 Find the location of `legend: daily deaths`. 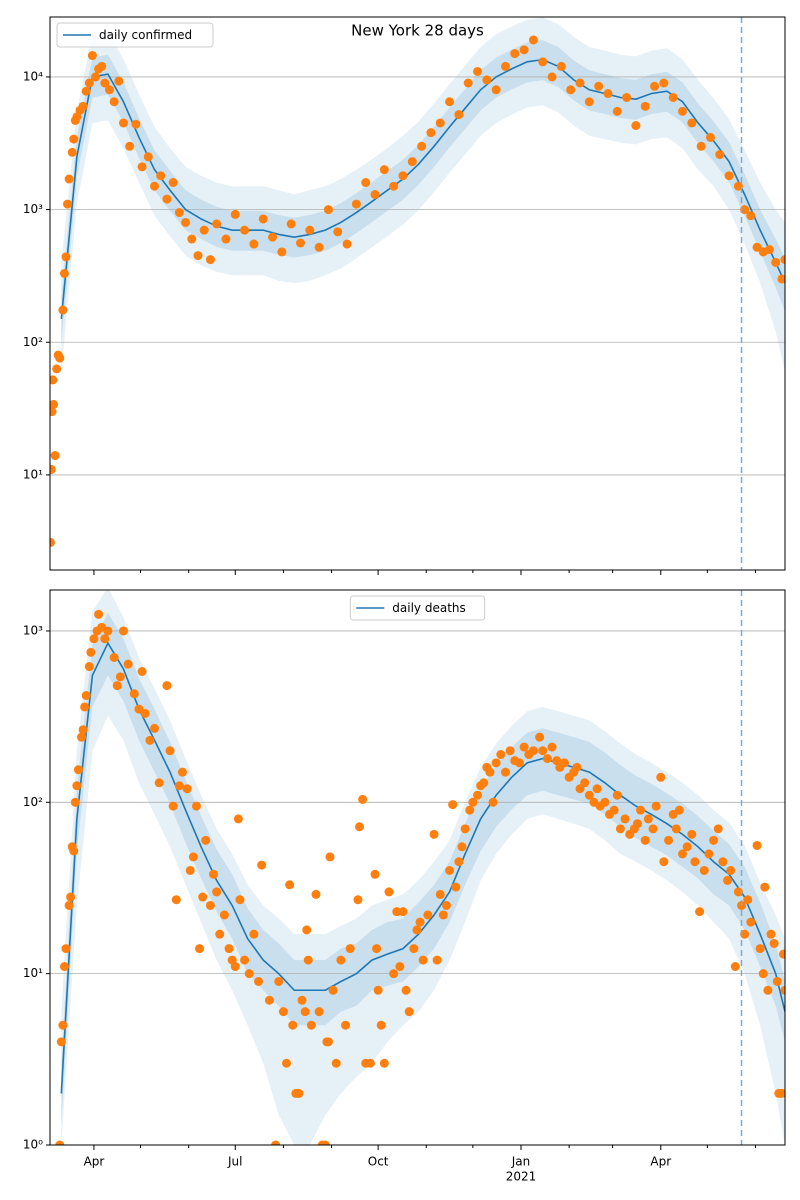

legend: daily deaths is located at coordinates (417, 608).